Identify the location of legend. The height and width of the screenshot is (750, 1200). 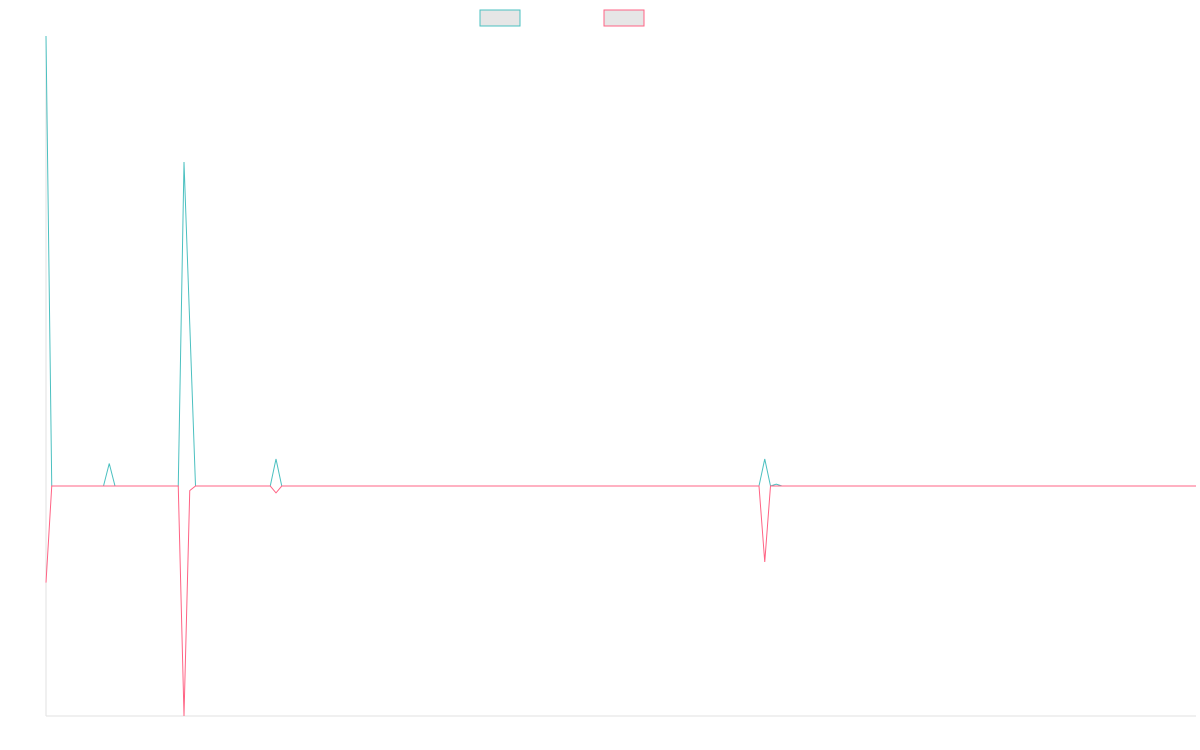
(562, 18).